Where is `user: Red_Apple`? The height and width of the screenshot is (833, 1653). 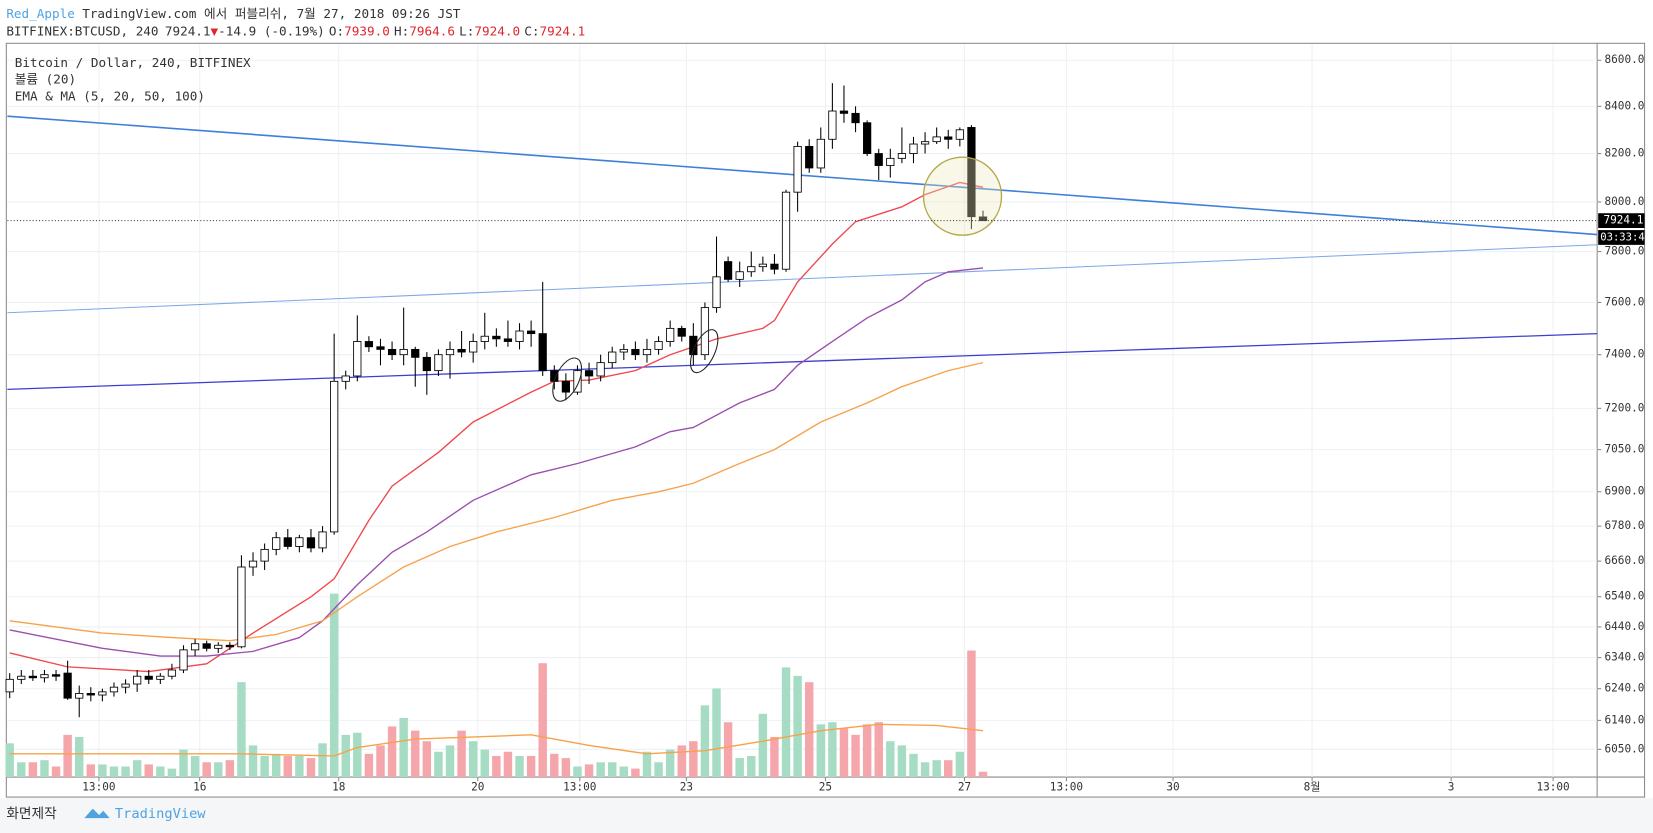
user: Red_Apple is located at coordinates (40, 12).